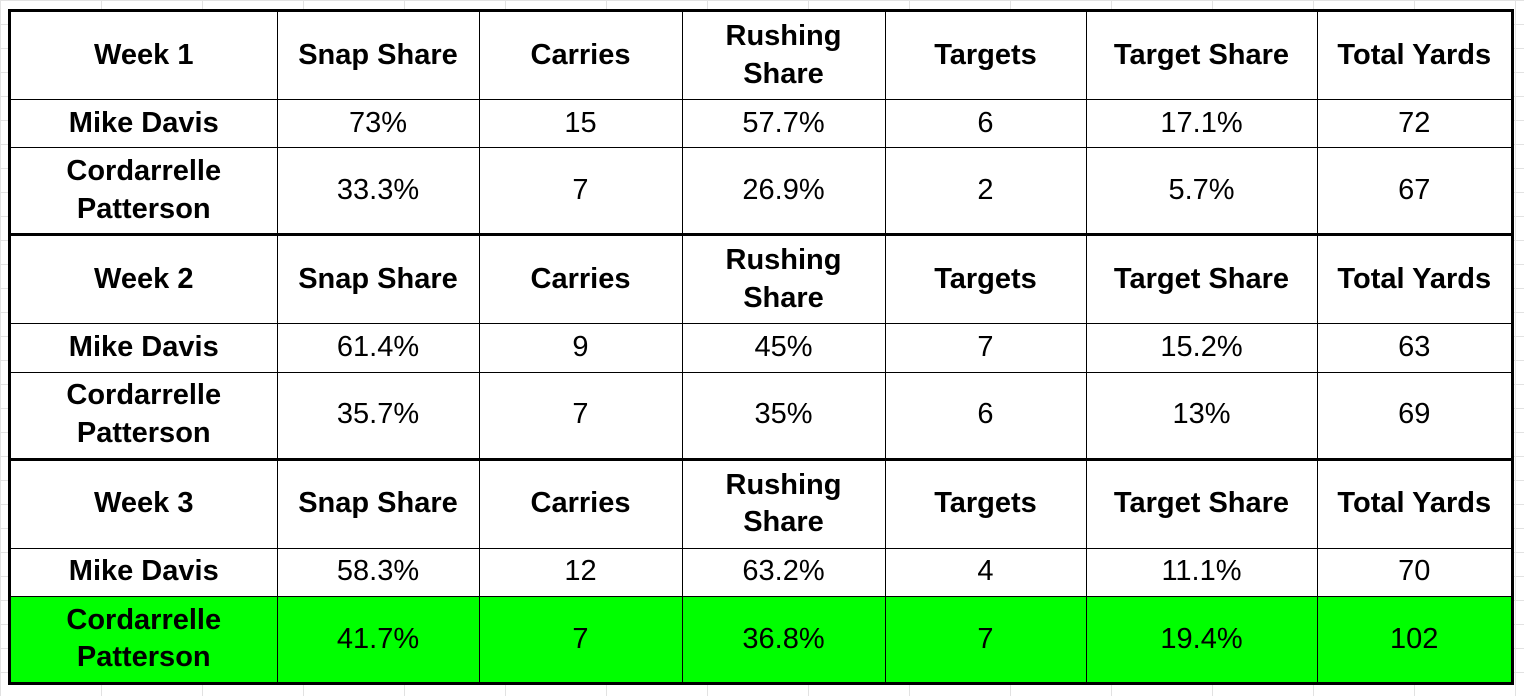 The image size is (1524, 696). I want to click on cell-target-share: 5.7%, so click(1201, 191).